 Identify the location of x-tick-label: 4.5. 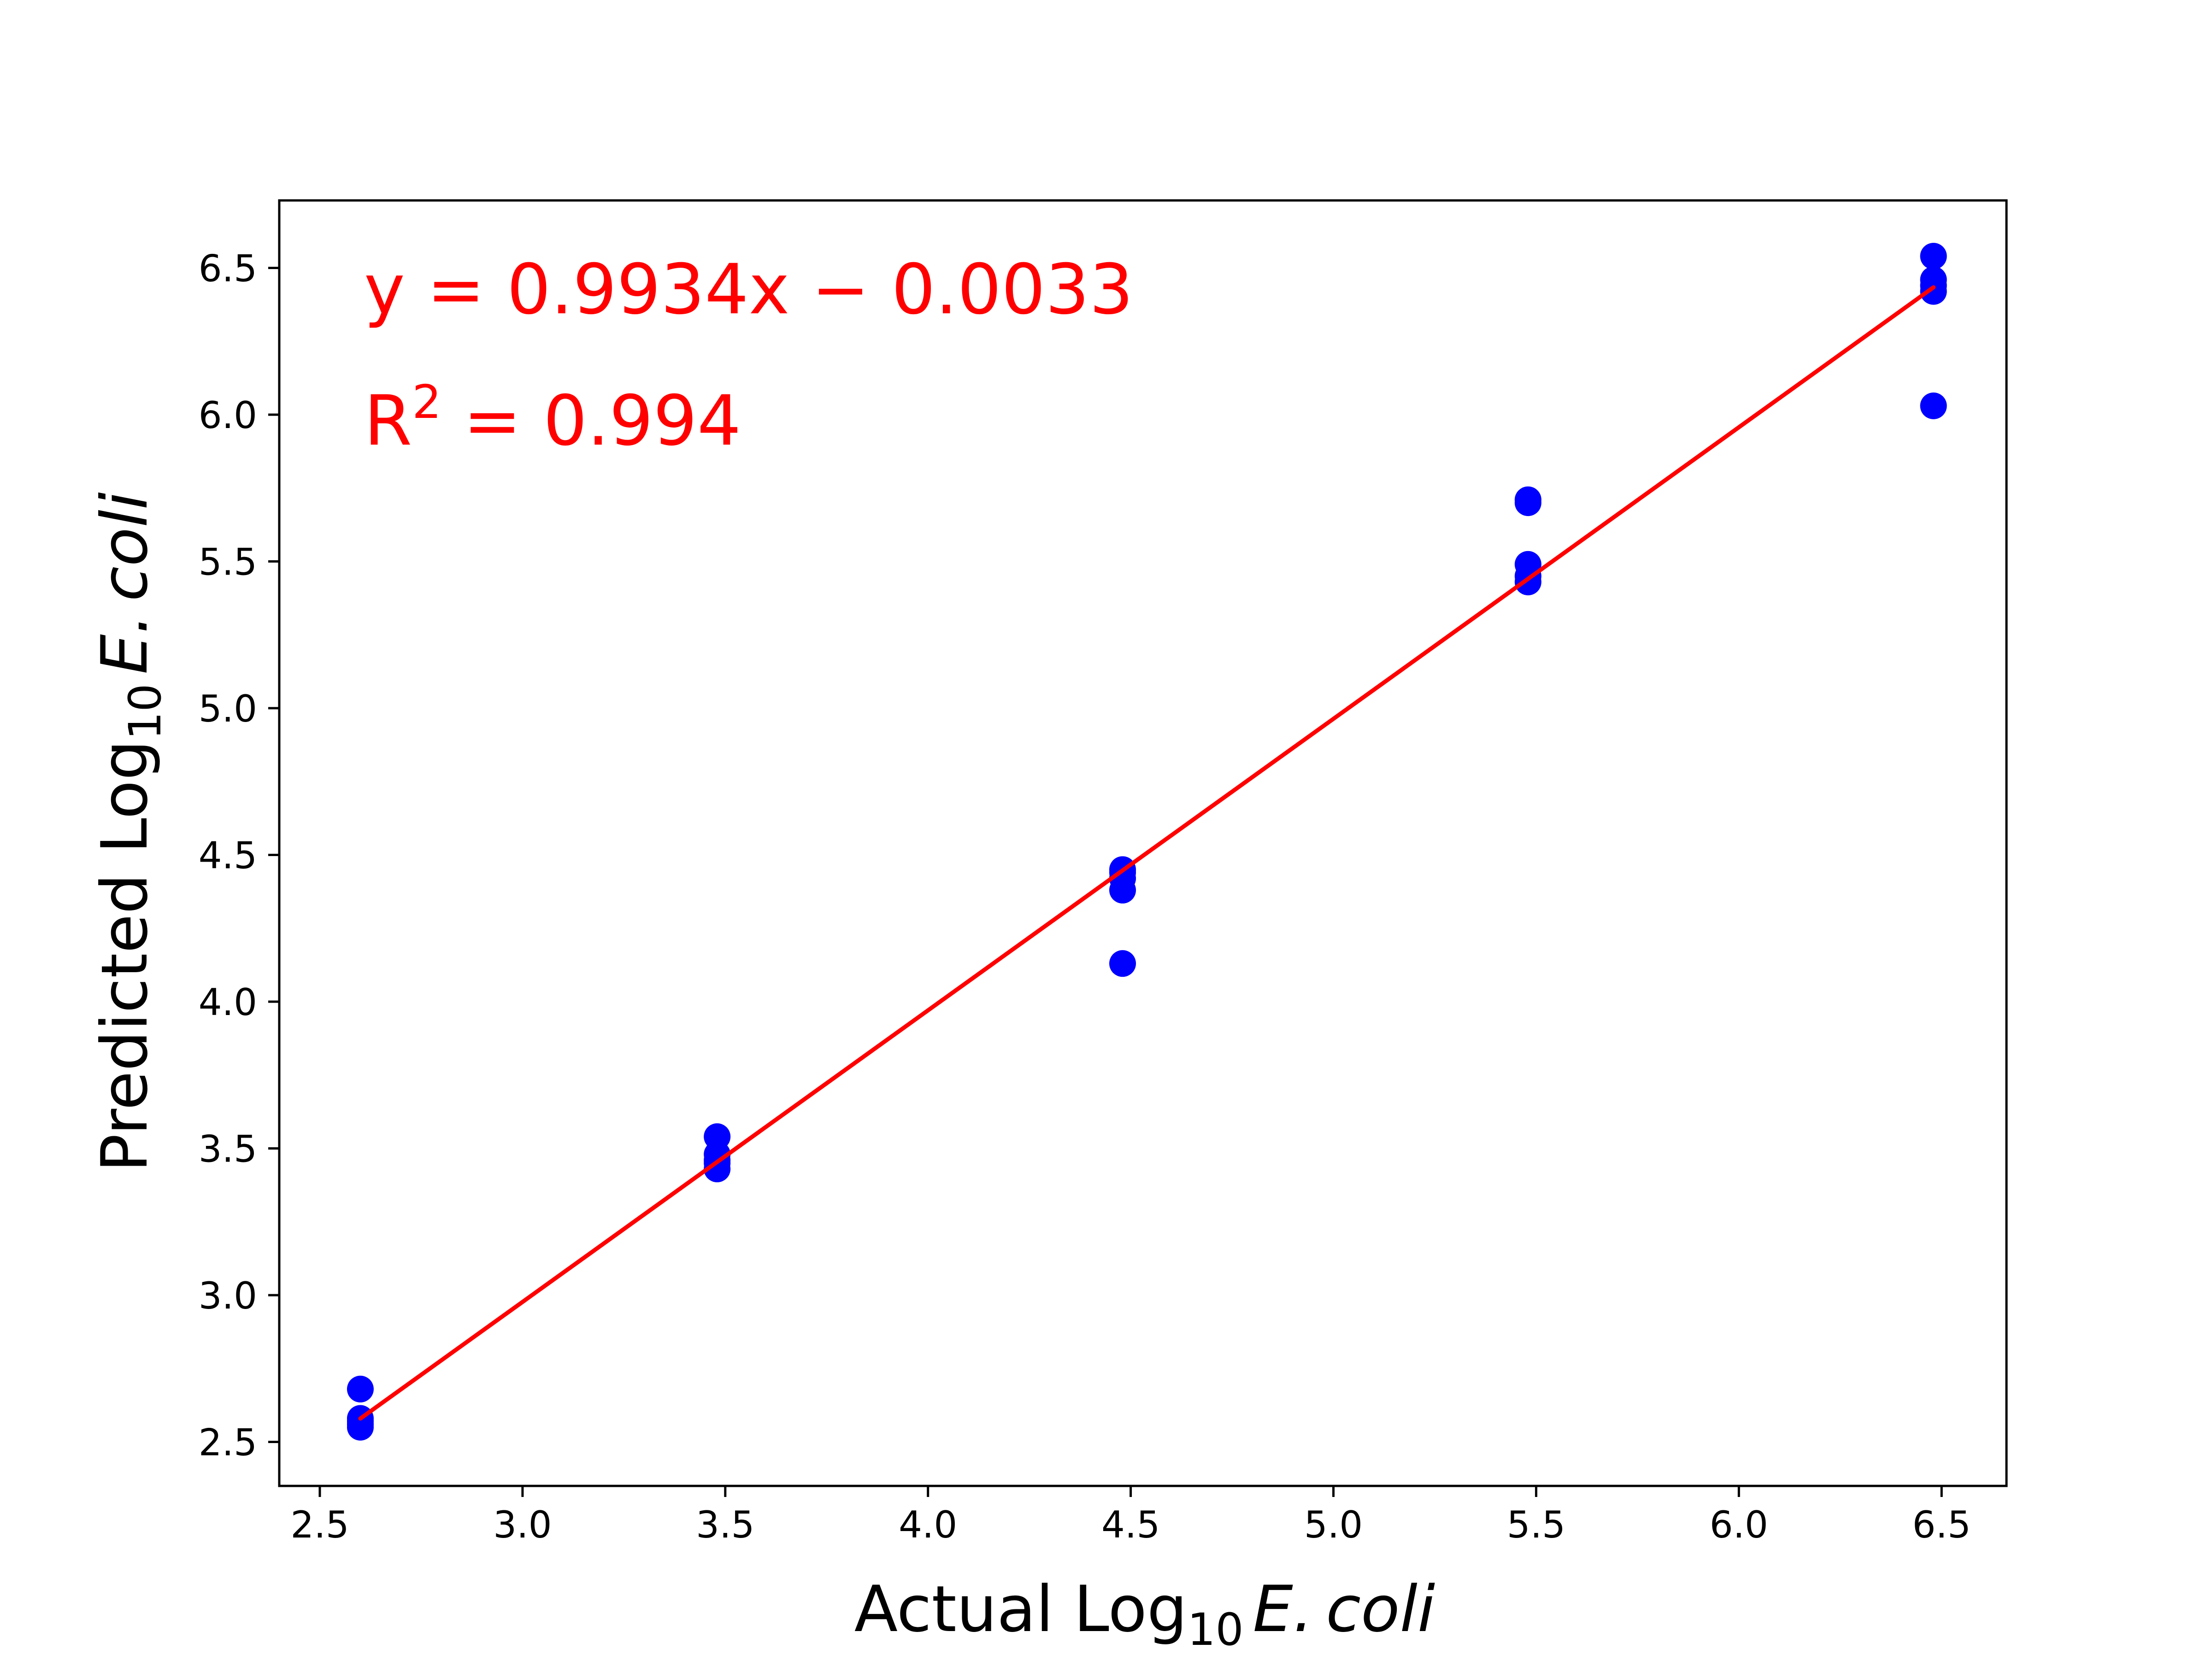
(1130, 1524).